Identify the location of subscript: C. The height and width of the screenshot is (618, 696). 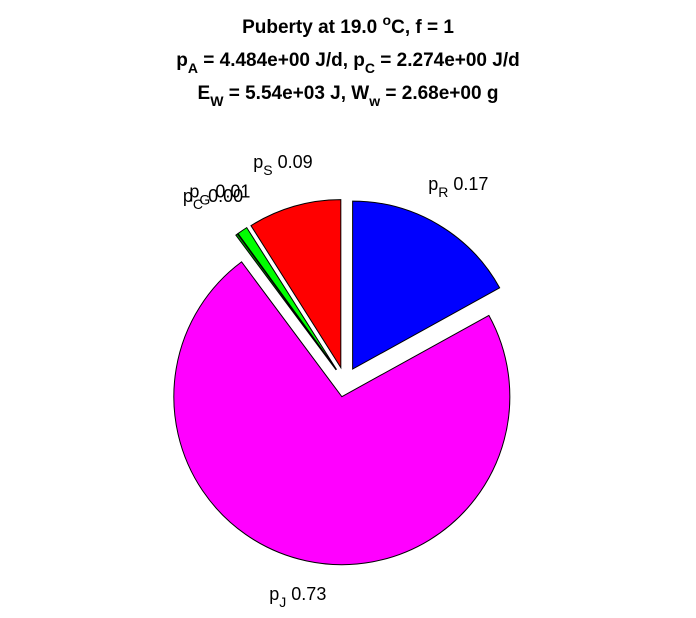
(370, 68).